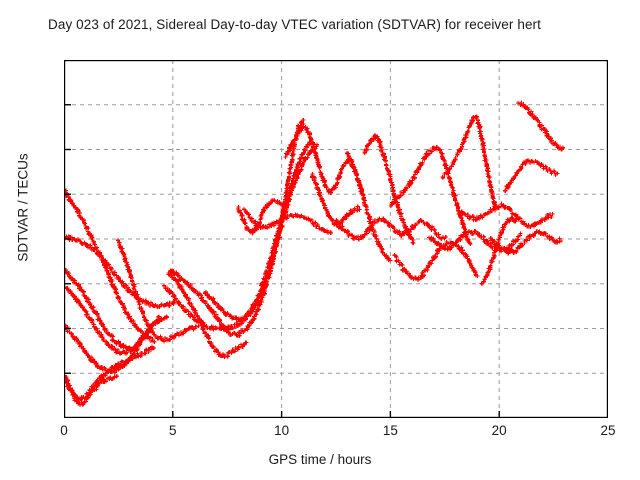  I want to click on x-tick-label: 20, so click(499, 430).